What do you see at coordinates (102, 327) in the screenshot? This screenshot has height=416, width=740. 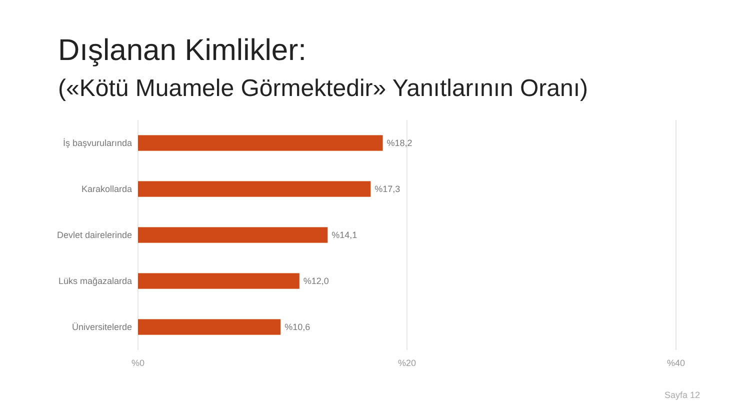 I see `y-tick-label: Üniversitelerde` at bounding box center [102, 327].